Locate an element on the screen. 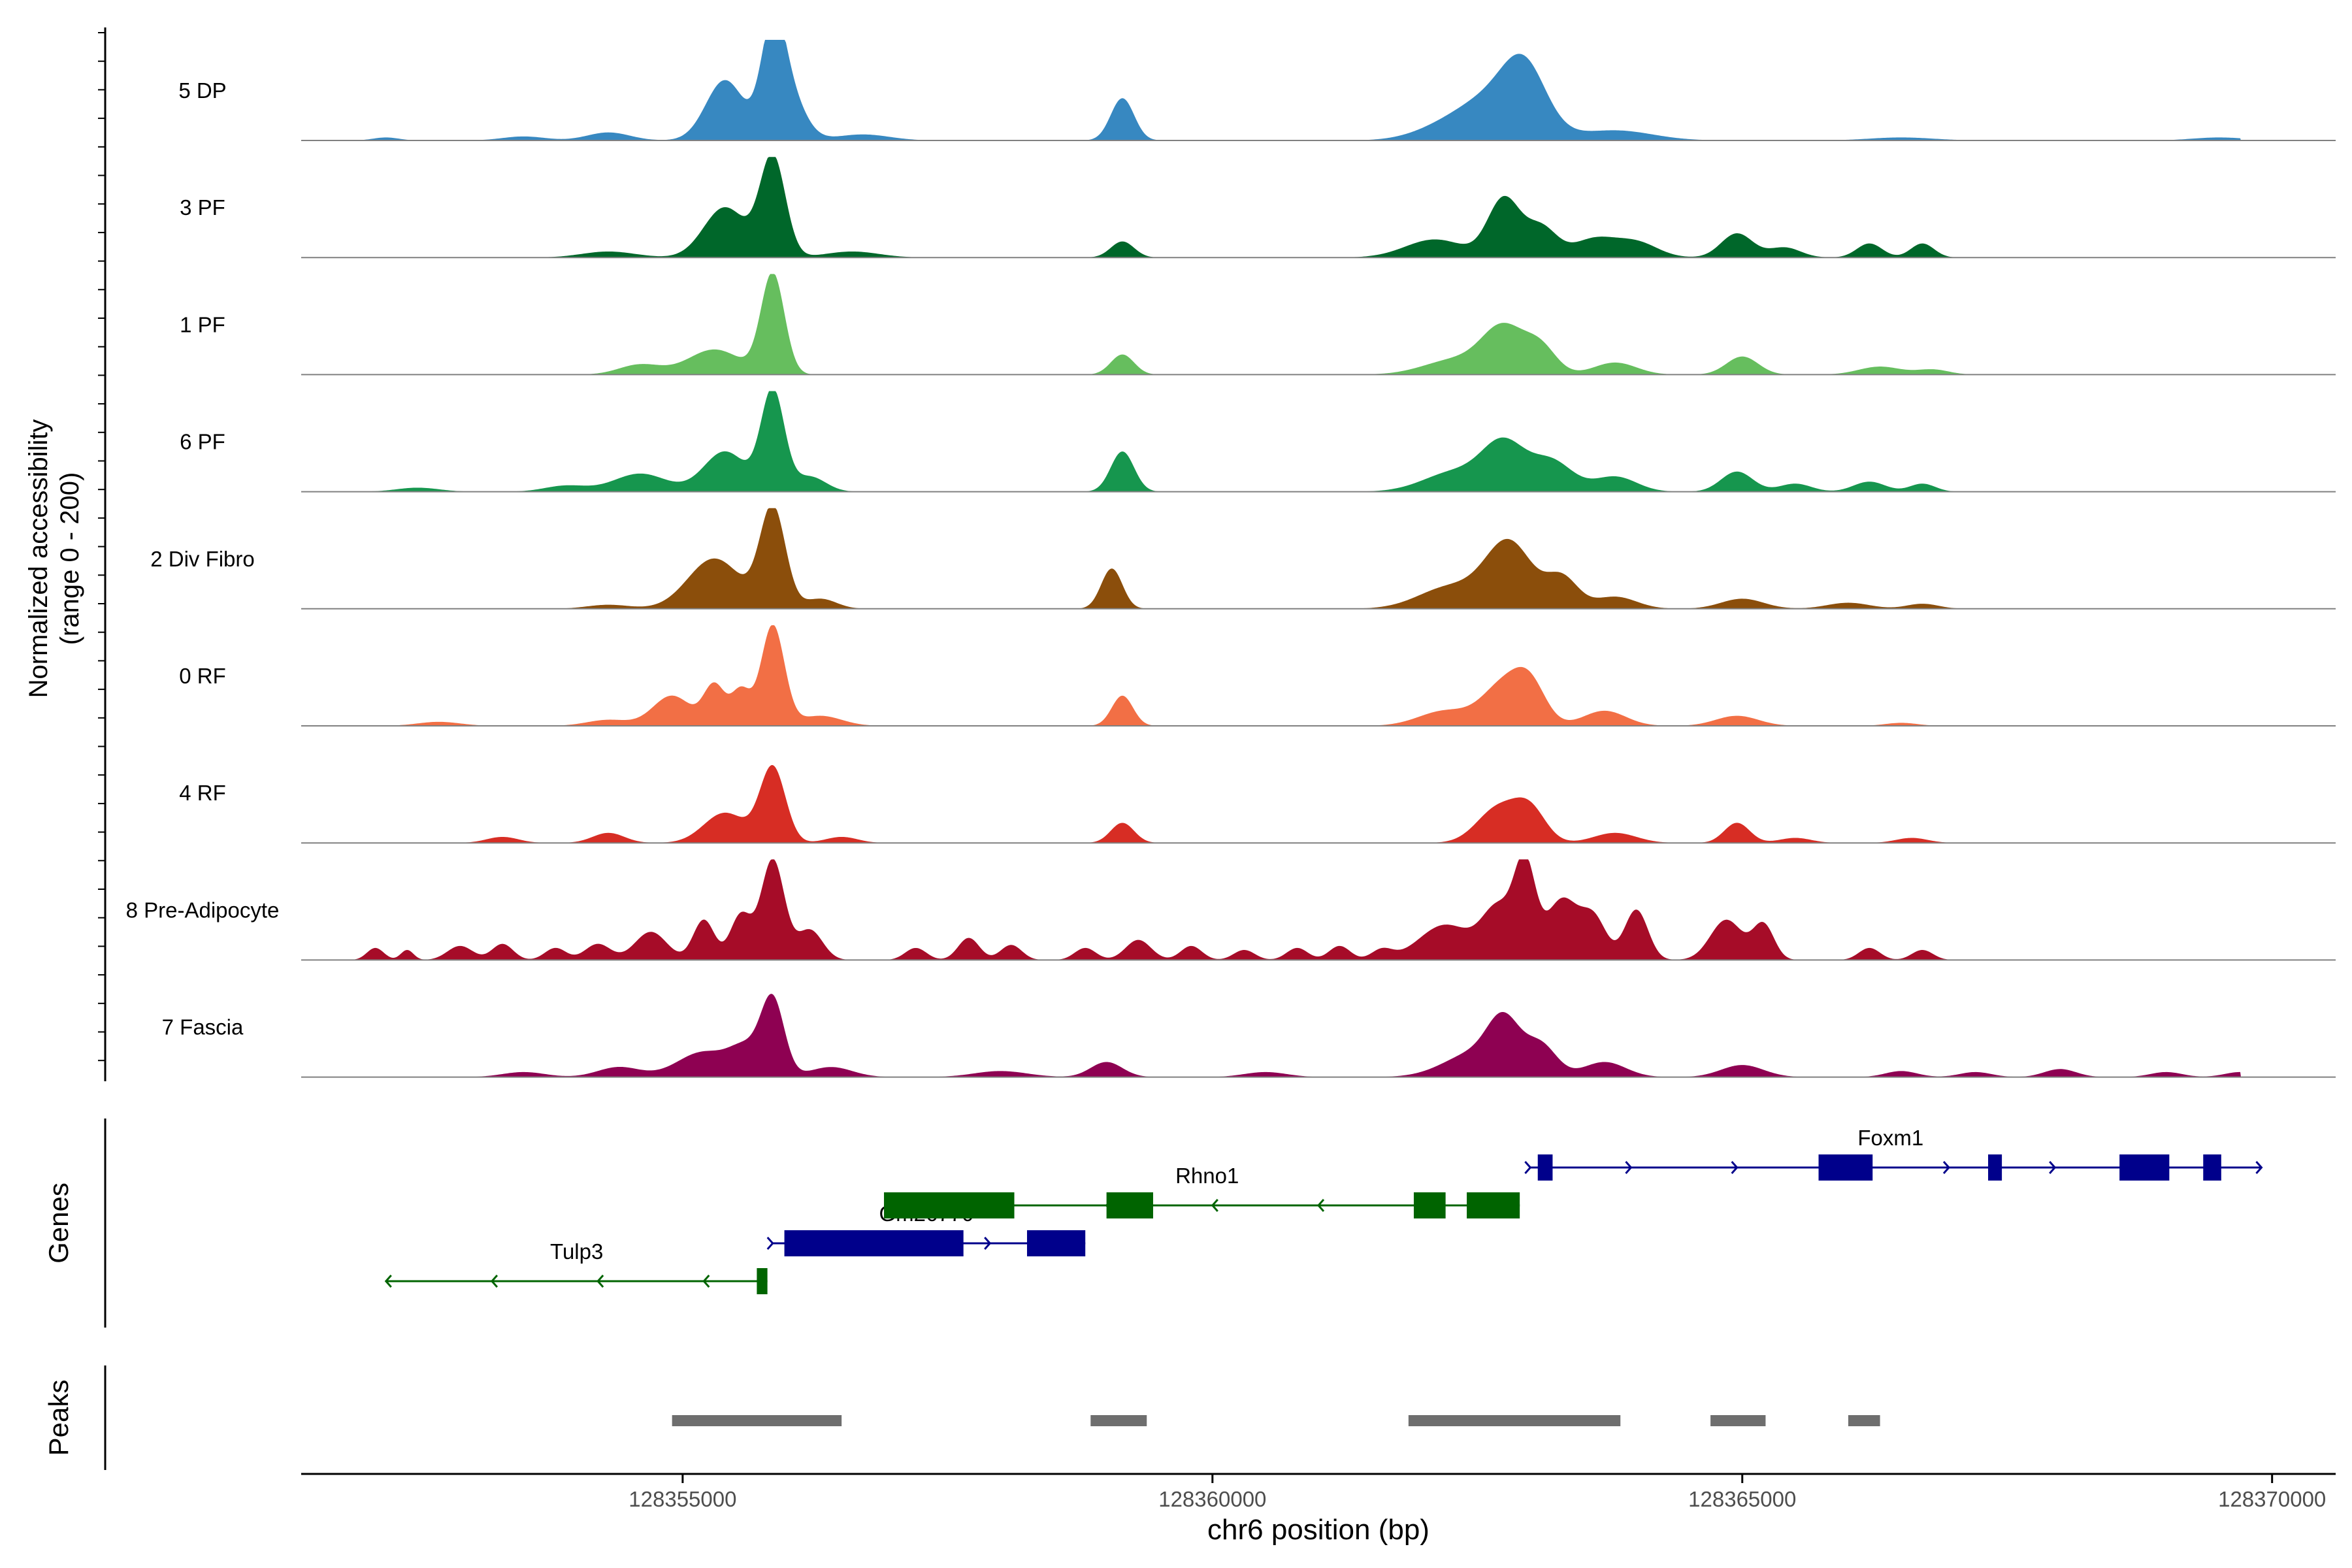 This screenshot has height=1568, width=2352. coverage-3-pf is located at coordinates (1271, 207).